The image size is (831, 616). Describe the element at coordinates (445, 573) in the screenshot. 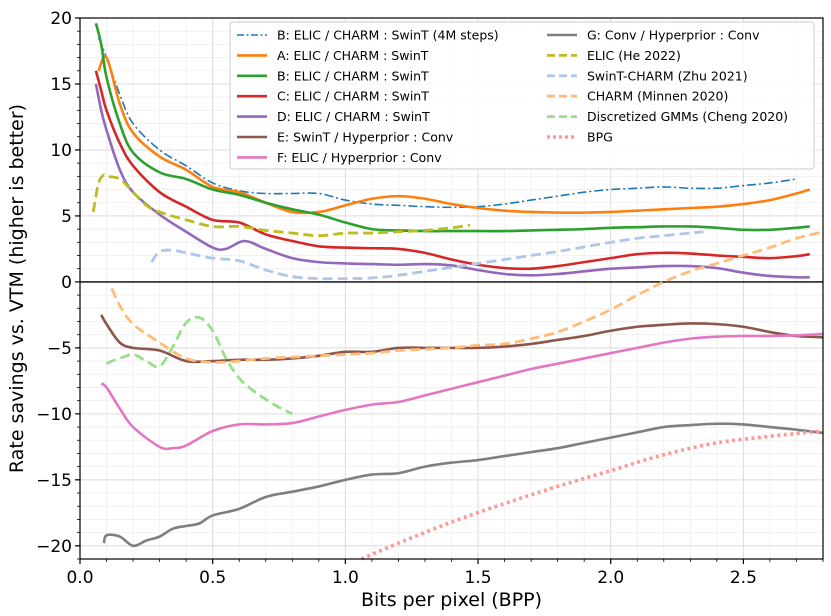

I see `x-axis-ticks: 0.0 0.5 1.0 1.5 2.0 2.5` at that location.